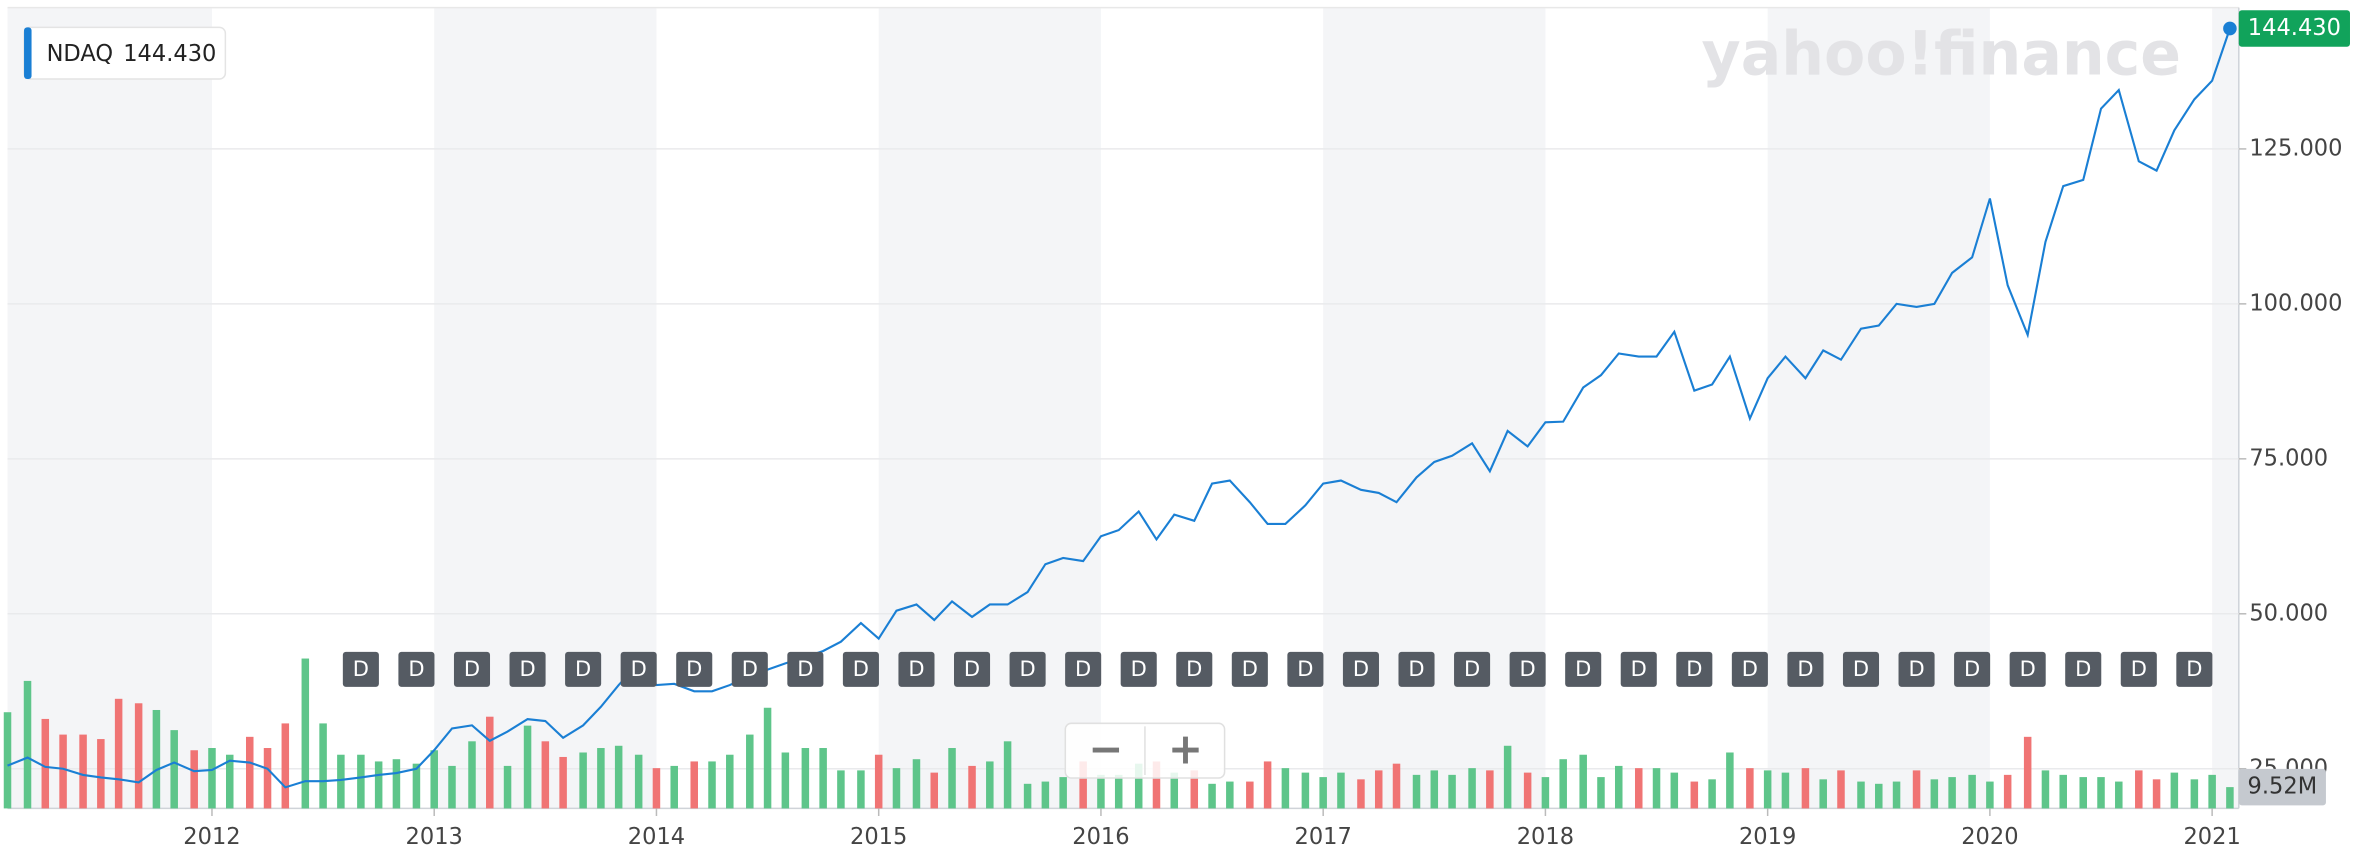  Describe the element at coordinates (1322, 837) in the screenshot. I see `x-tick-label: 2017` at that location.